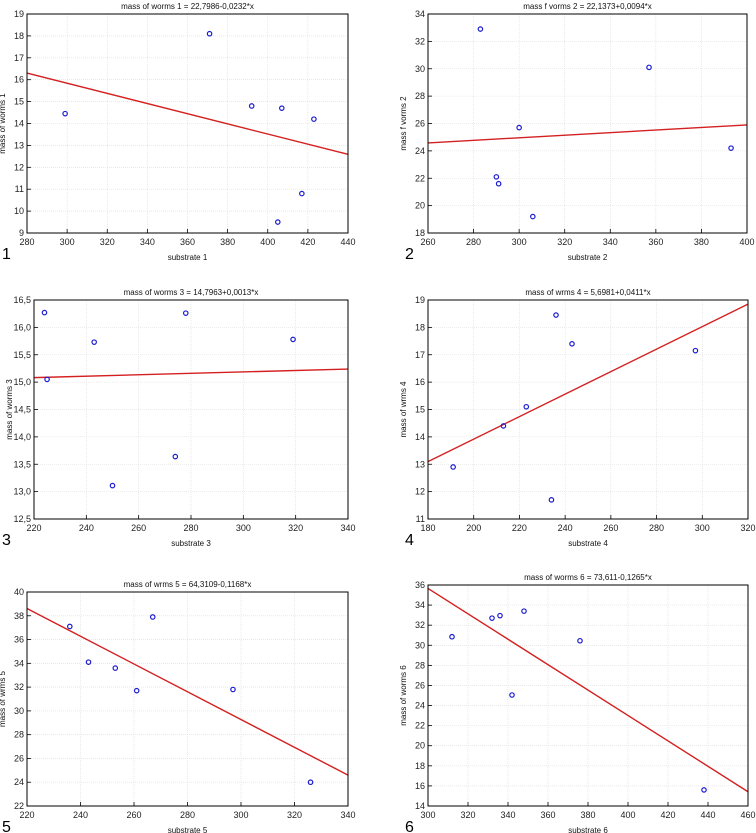 This screenshot has width=756, height=833. Describe the element at coordinates (403, 123) in the screenshot. I see `y-axis-label: mass f vorms 2` at that location.